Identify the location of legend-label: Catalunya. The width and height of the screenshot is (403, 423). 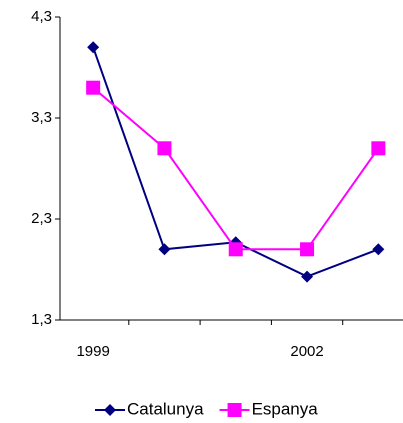
(165, 408).